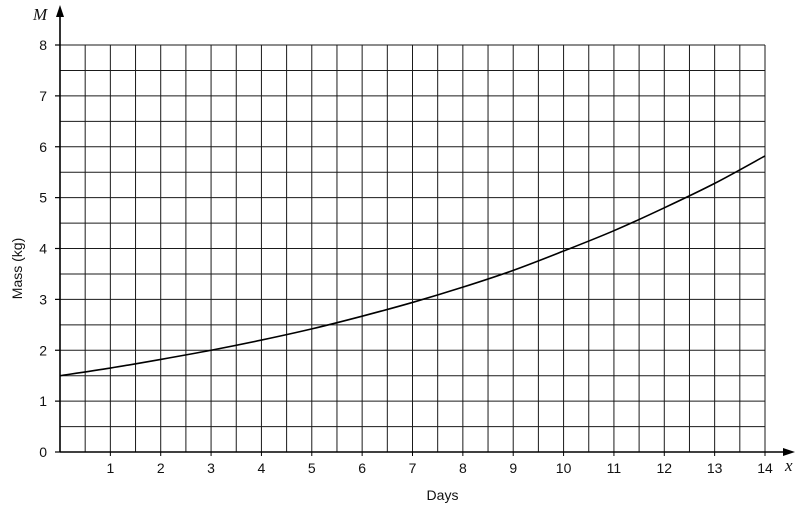 The width and height of the screenshot is (798, 511). Describe the element at coordinates (564, 468) in the screenshot. I see `x-tick-label: 10` at that location.